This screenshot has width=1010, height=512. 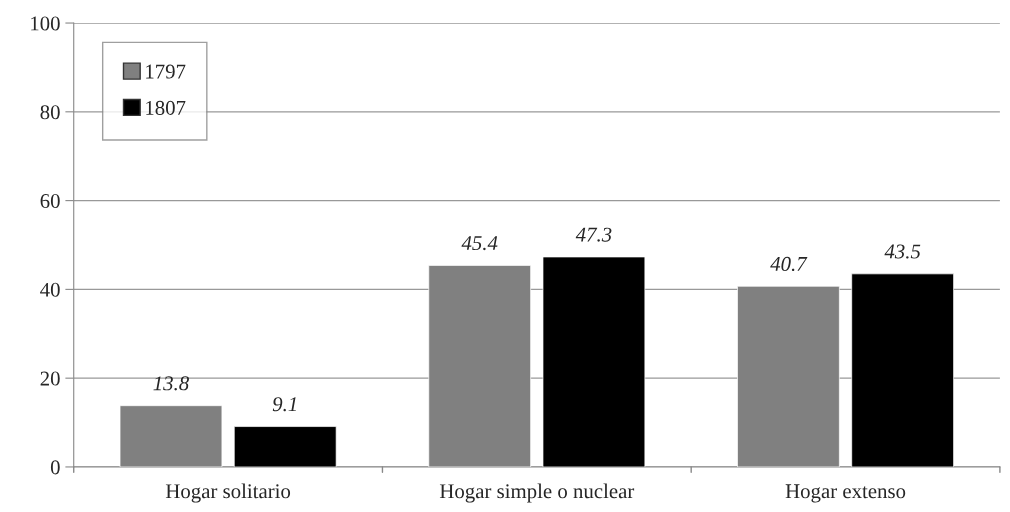 I want to click on x-tick-label: Hogar extenso, so click(x=845, y=493).